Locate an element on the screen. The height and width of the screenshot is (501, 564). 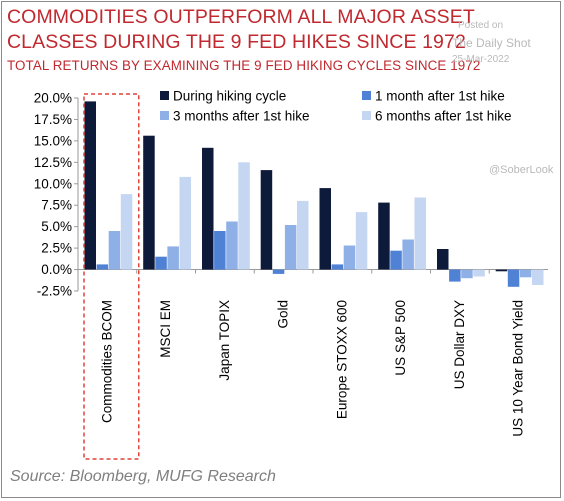
y-tick-label: 2.5% is located at coordinates (56, 248).